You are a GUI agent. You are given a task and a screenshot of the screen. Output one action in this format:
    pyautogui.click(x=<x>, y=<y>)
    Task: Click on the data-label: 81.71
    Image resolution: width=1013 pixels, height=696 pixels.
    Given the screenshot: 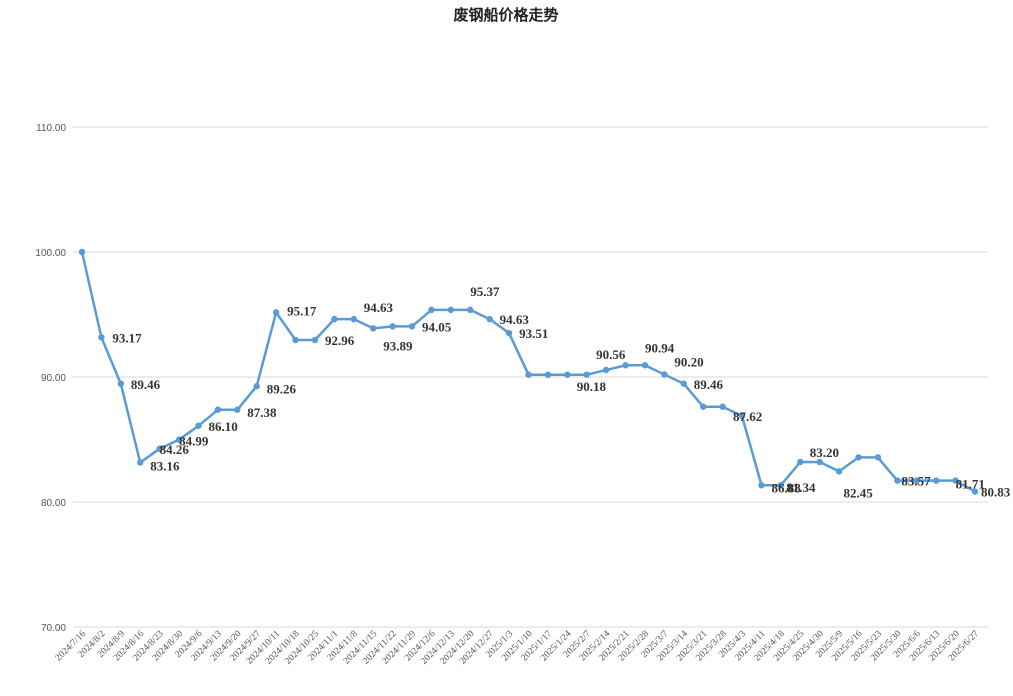 What is the action you would take?
    pyautogui.click(x=970, y=484)
    